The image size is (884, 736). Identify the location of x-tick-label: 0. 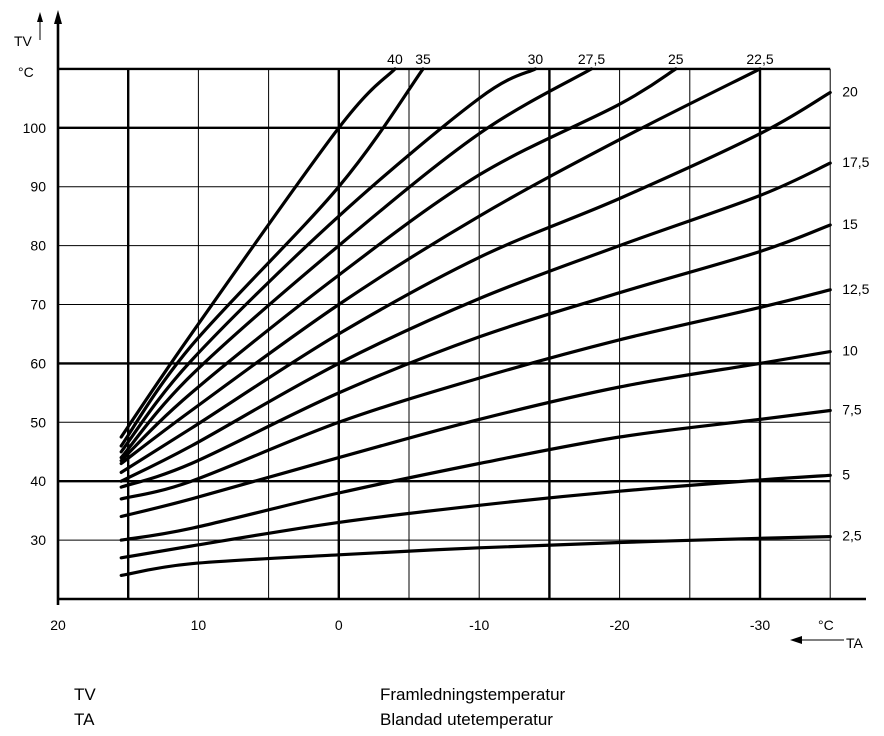
(339, 625).